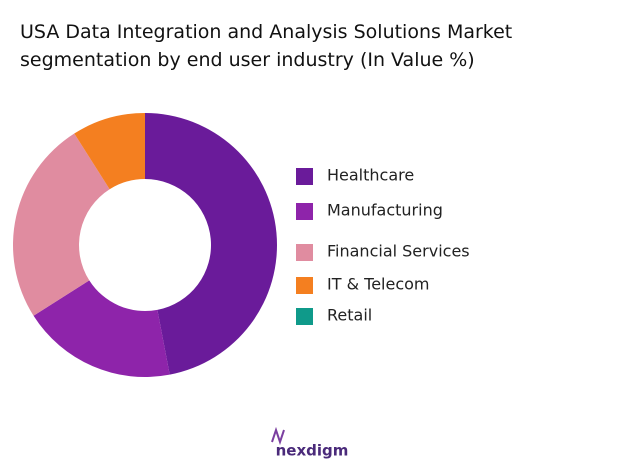  I want to click on logo: nexdigm, so click(312, 451).